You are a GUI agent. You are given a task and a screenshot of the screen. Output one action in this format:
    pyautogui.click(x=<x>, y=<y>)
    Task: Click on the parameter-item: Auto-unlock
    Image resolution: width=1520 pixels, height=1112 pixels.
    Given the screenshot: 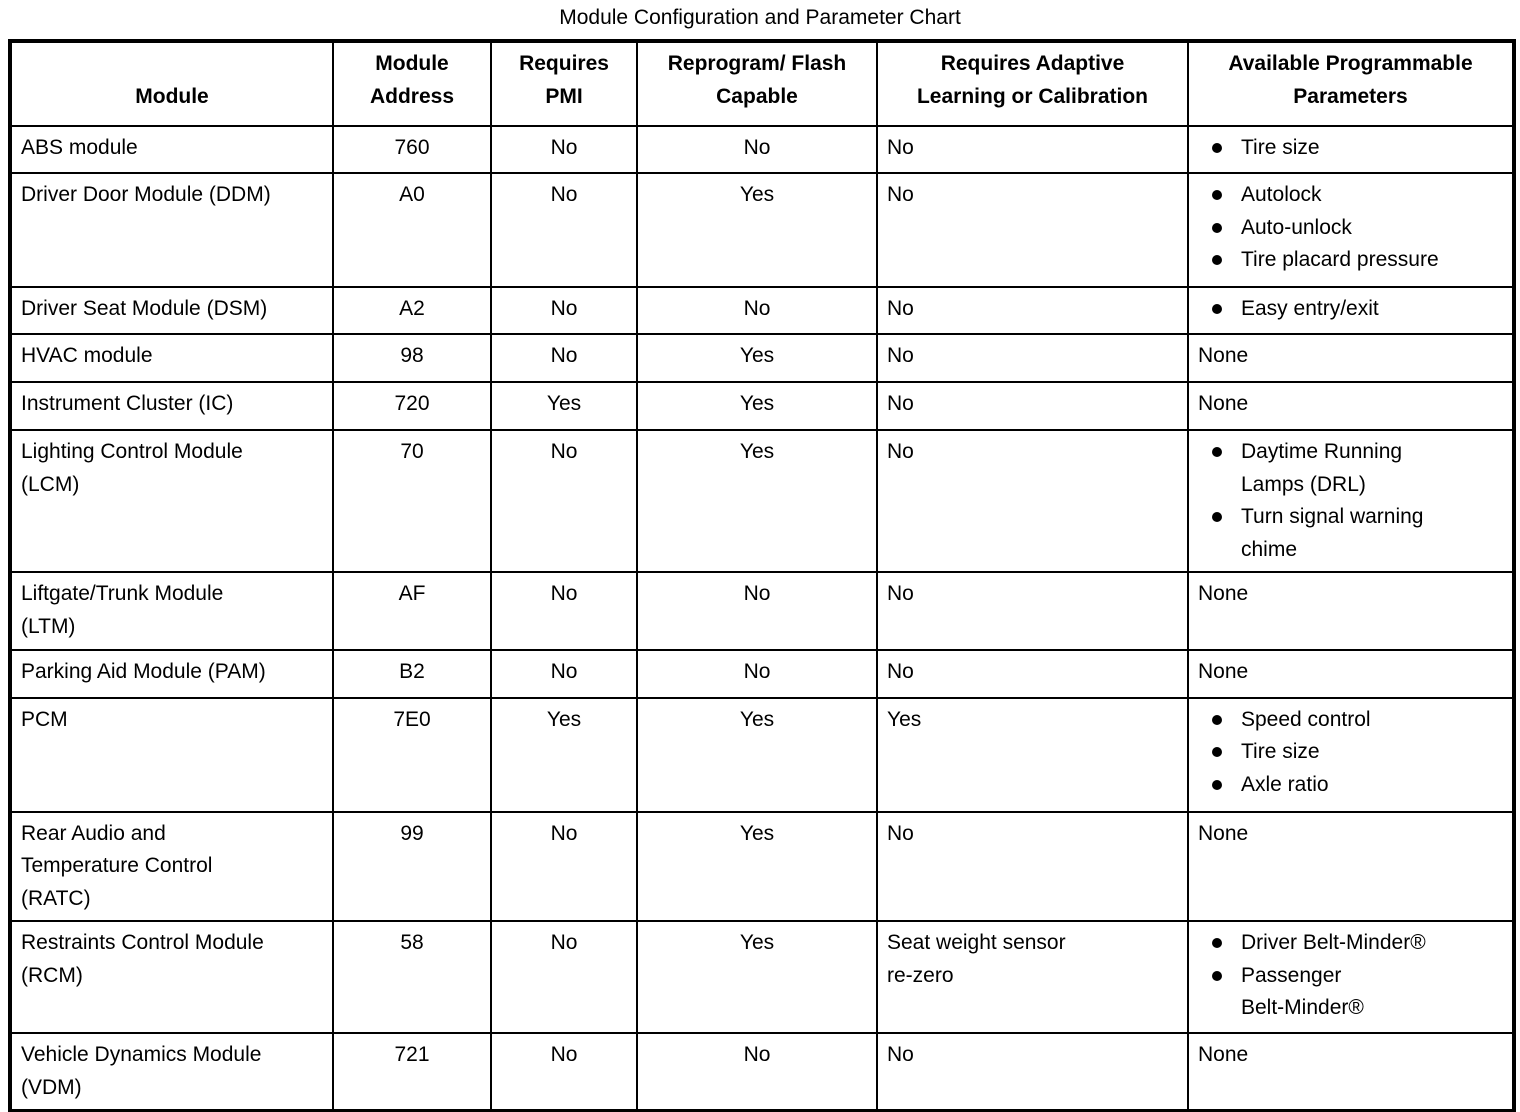 What is the action you would take?
    pyautogui.click(x=1350, y=228)
    